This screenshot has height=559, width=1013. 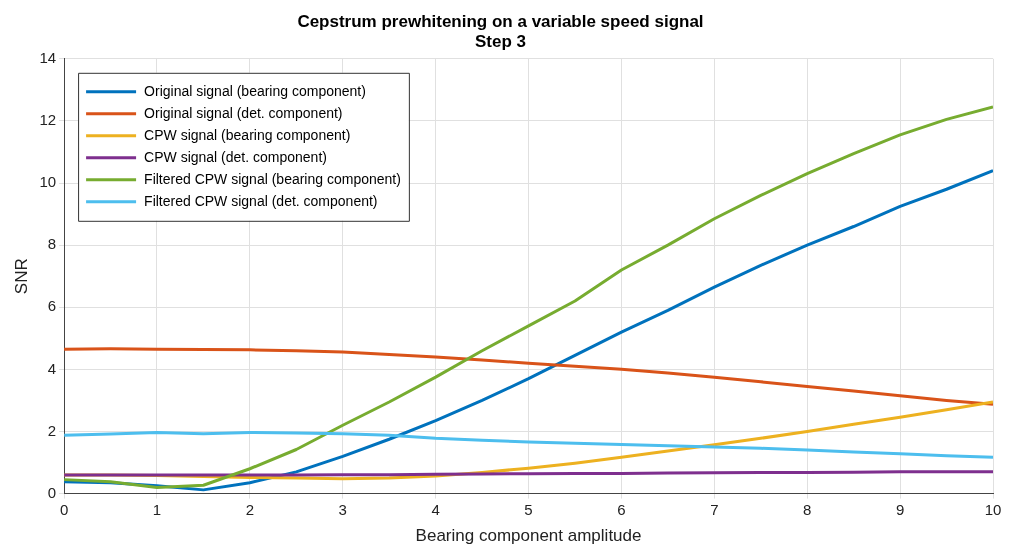 I want to click on x-tick-label: 2, so click(x=250, y=509).